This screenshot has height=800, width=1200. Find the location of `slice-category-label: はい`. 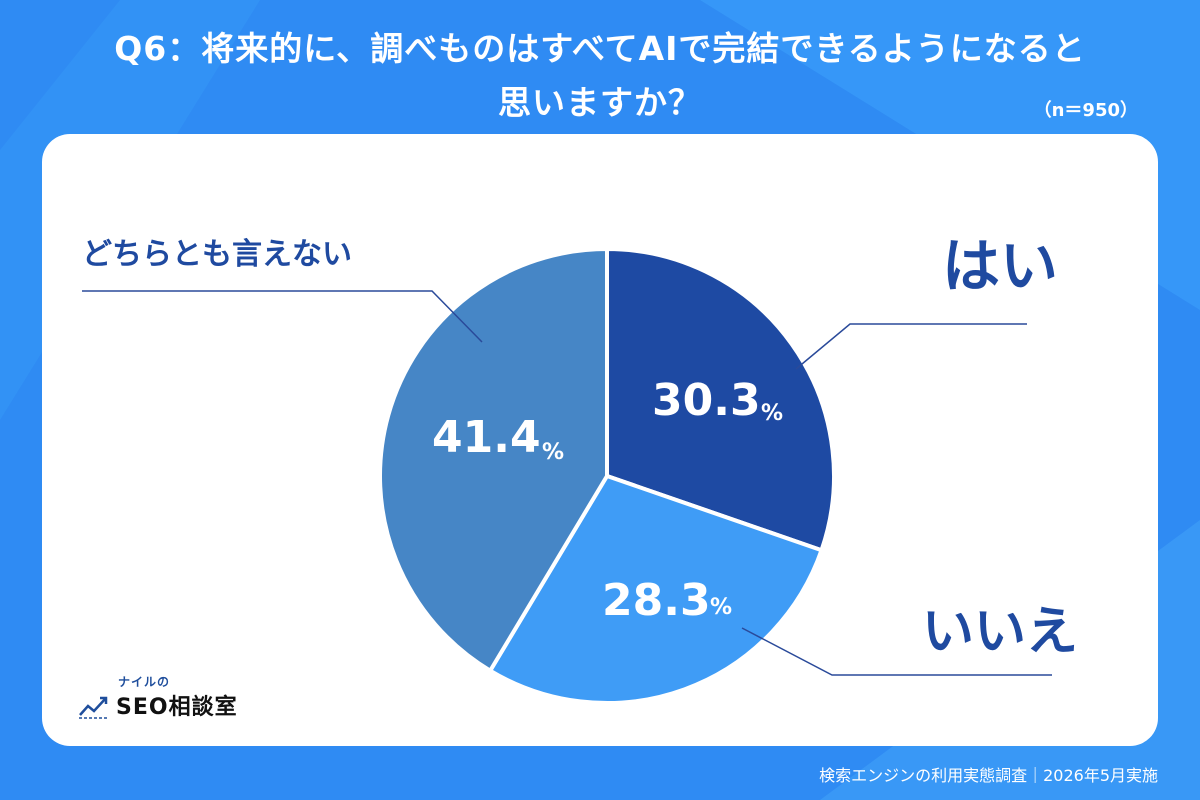

slice-category-label: はい is located at coordinates (1000, 266).